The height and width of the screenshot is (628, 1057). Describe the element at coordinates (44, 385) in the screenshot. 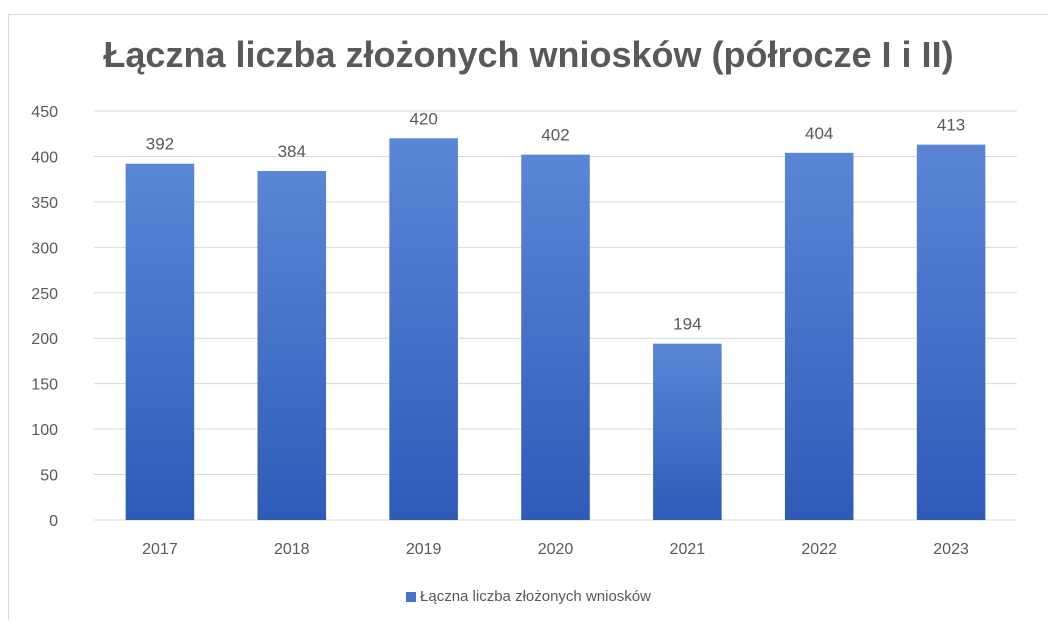

I see `y-tick-label: 150` at that location.